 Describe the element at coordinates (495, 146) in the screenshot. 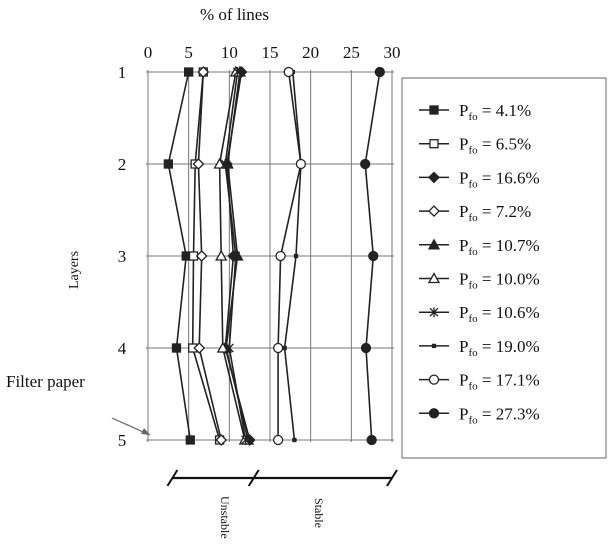

I see `legend-label: Pfo = 6.5%` at that location.